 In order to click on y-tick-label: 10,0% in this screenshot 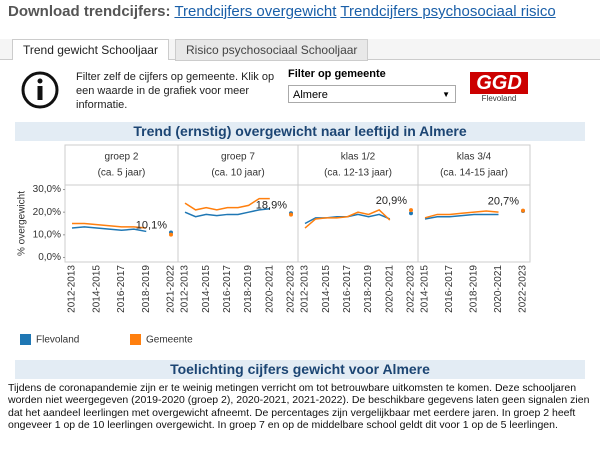, I will do `click(47, 234)`.